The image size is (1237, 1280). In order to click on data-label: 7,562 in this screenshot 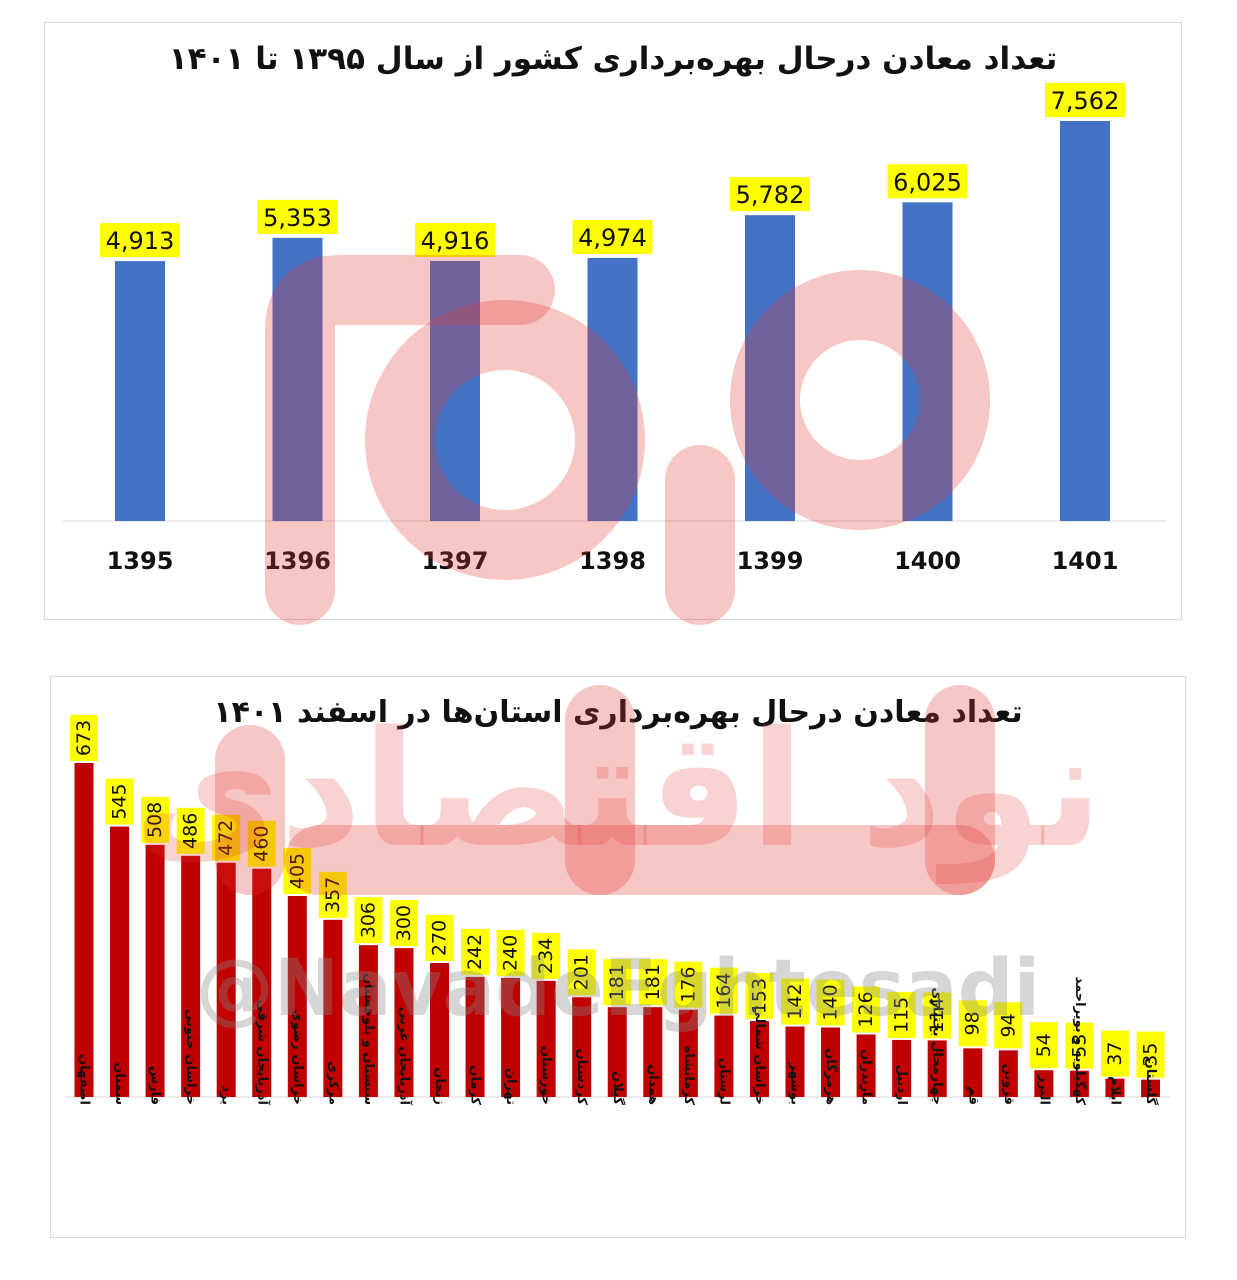, I will do `click(1085, 101)`.